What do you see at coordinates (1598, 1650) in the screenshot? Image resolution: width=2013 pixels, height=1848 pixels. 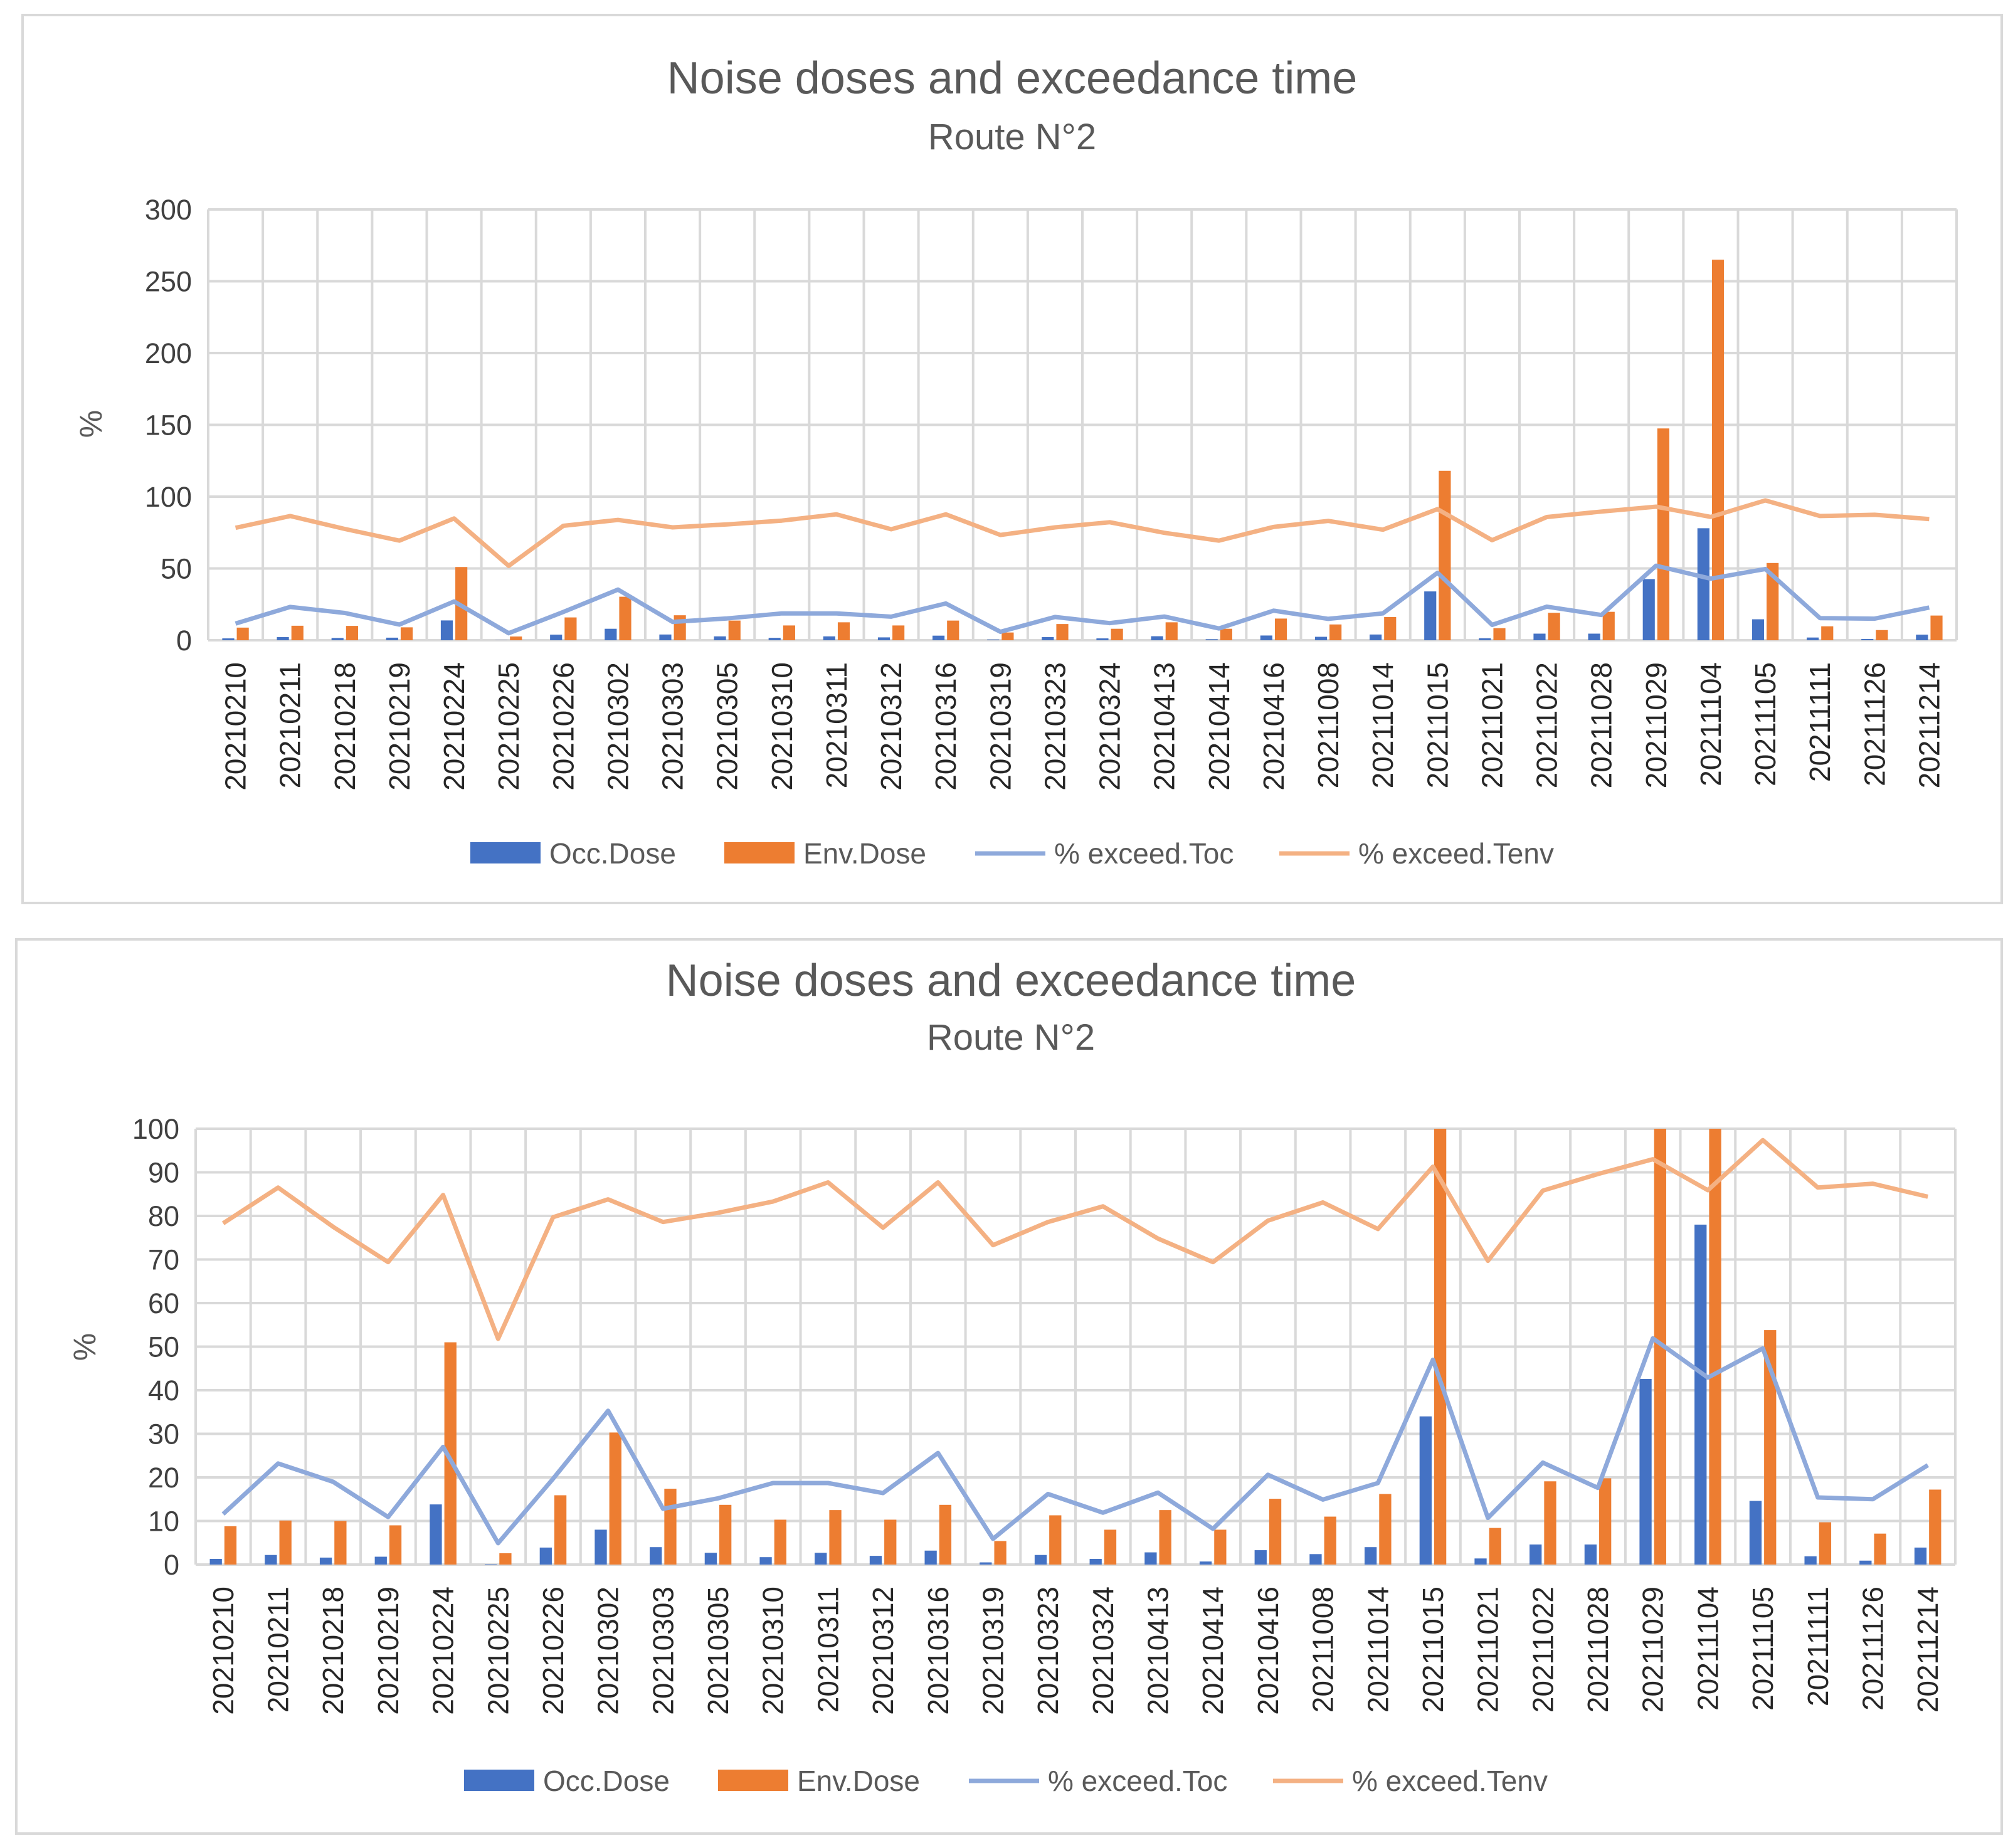 I see `x-tick-label: 20211028` at bounding box center [1598, 1650].